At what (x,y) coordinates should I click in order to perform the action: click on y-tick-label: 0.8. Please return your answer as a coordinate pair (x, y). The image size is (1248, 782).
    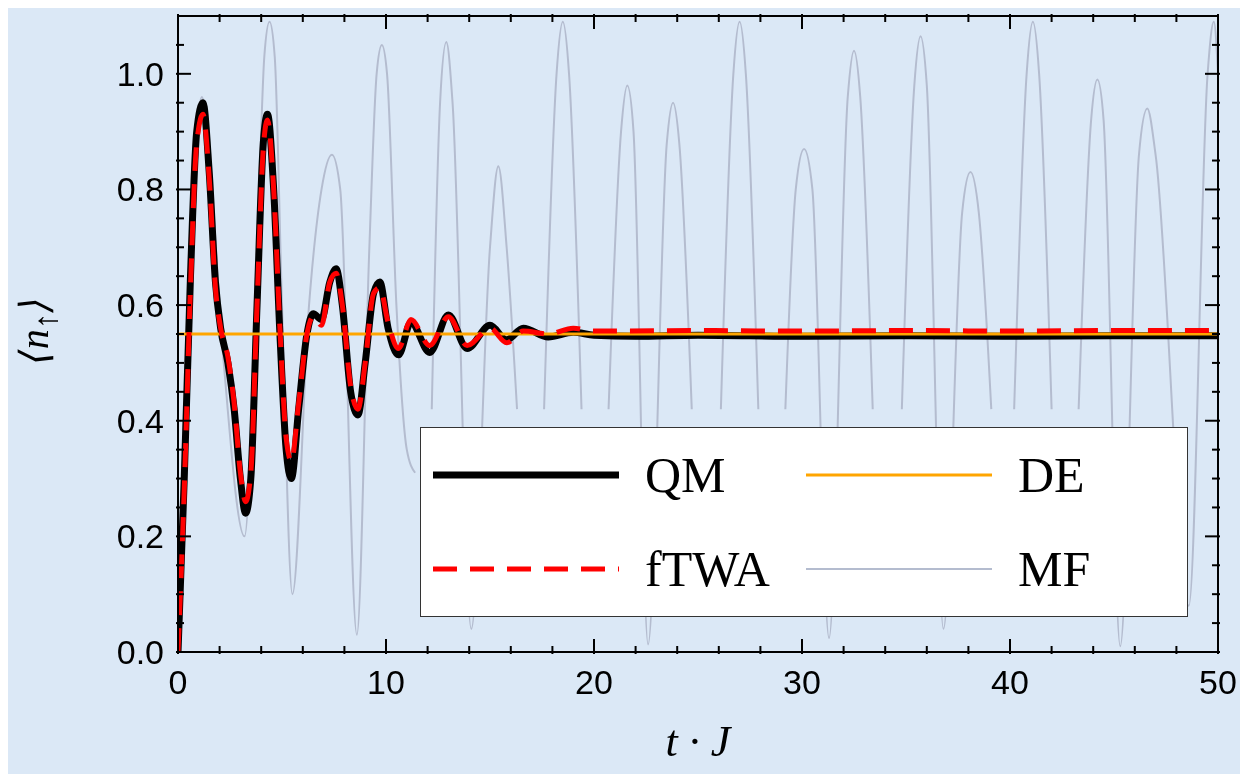
    Looking at the image, I should click on (140, 189).